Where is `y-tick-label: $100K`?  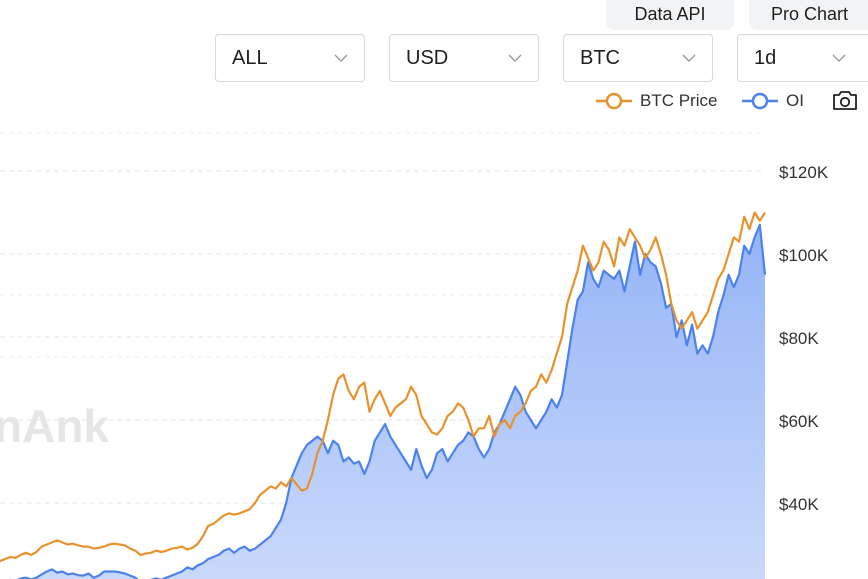
y-tick-label: $100K is located at coordinates (804, 255).